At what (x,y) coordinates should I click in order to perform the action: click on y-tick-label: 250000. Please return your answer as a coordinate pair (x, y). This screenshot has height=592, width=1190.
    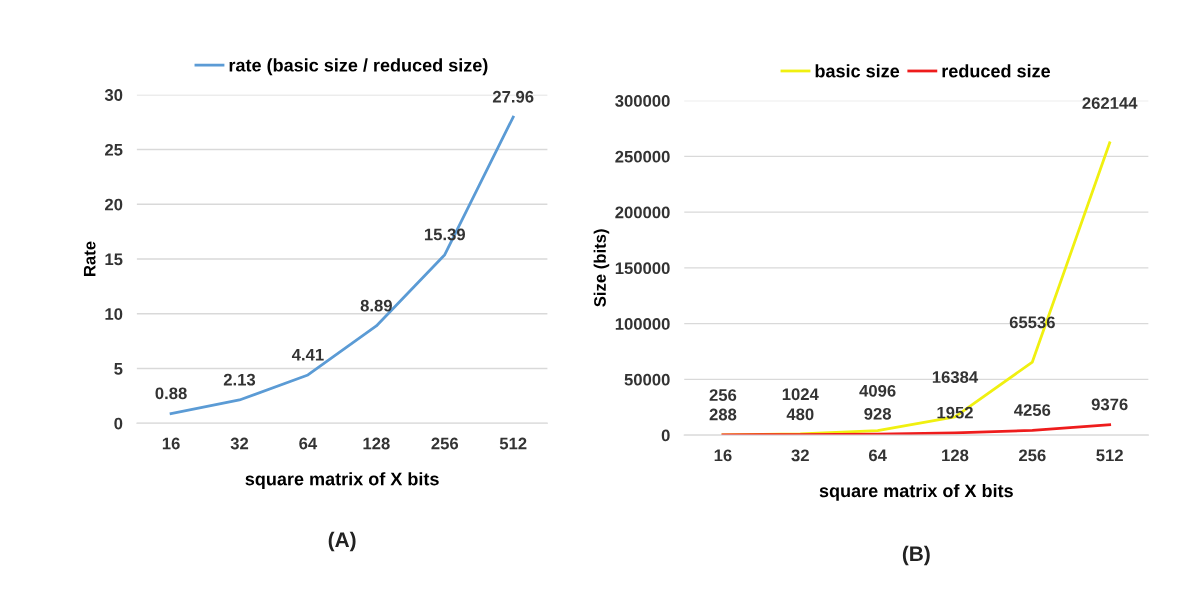
    Looking at the image, I should click on (642, 156).